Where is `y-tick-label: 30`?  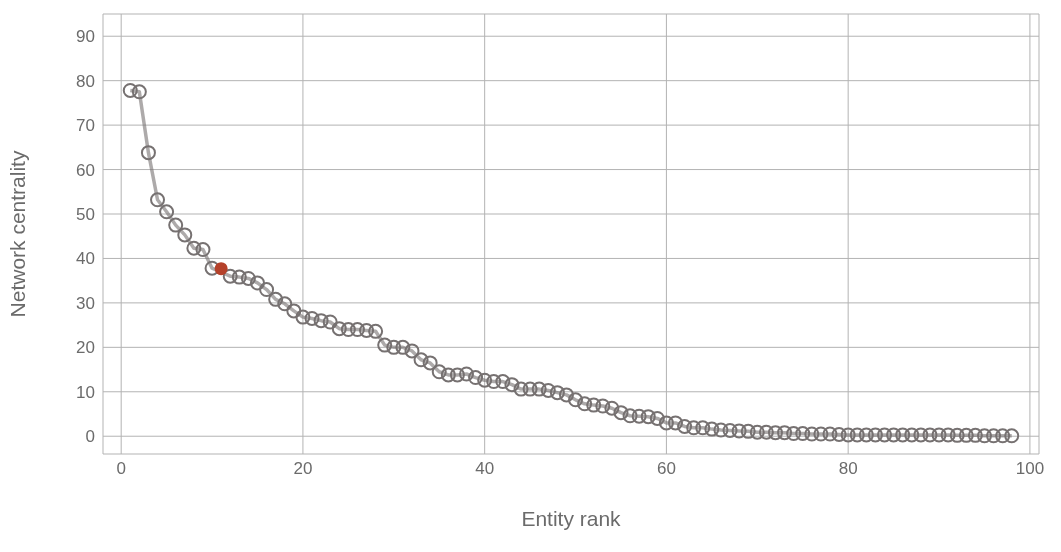
y-tick-label: 30 is located at coordinates (85, 303).